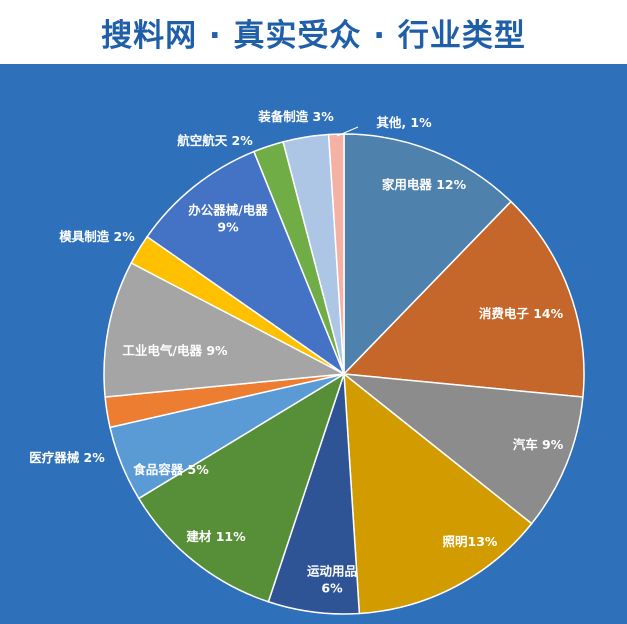  I want to click on slice-label-line: 其他, 1%, so click(404, 122).